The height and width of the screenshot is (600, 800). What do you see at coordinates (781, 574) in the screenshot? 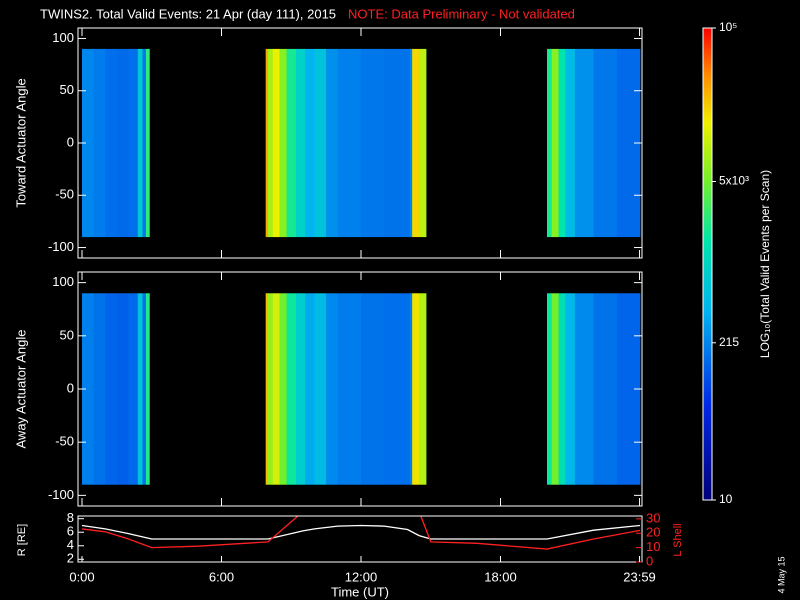
I see `date-stamp: 4 May 15` at bounding box center [781, 574].